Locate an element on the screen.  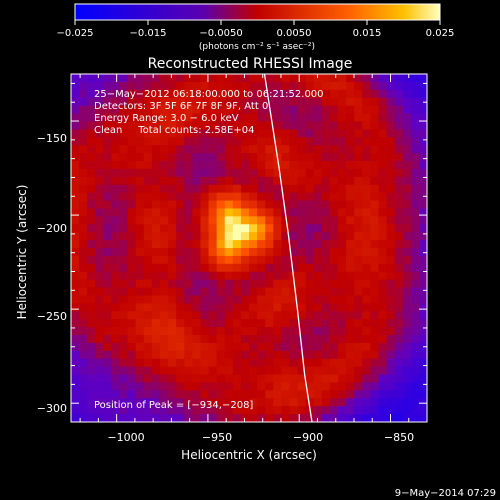
y-tick-label-1: −200 is located at coordinates (52, 228).